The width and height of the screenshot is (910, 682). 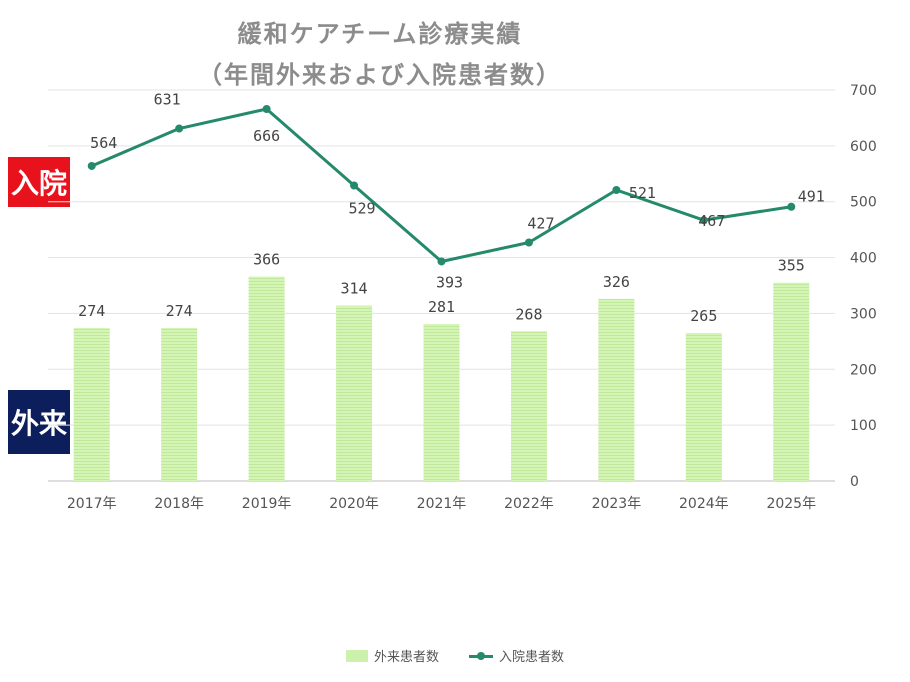 What do you see at coordinates (39, 182) in the screenshot?
I see `inpatient-label: 入院` at bounding box center [39, 182].